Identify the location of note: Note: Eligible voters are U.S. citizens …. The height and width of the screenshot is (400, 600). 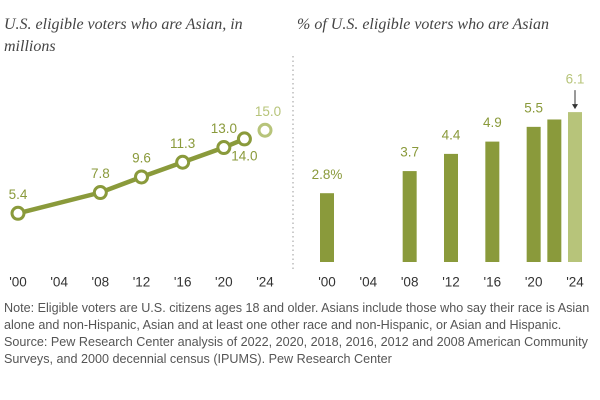
(297, 316).